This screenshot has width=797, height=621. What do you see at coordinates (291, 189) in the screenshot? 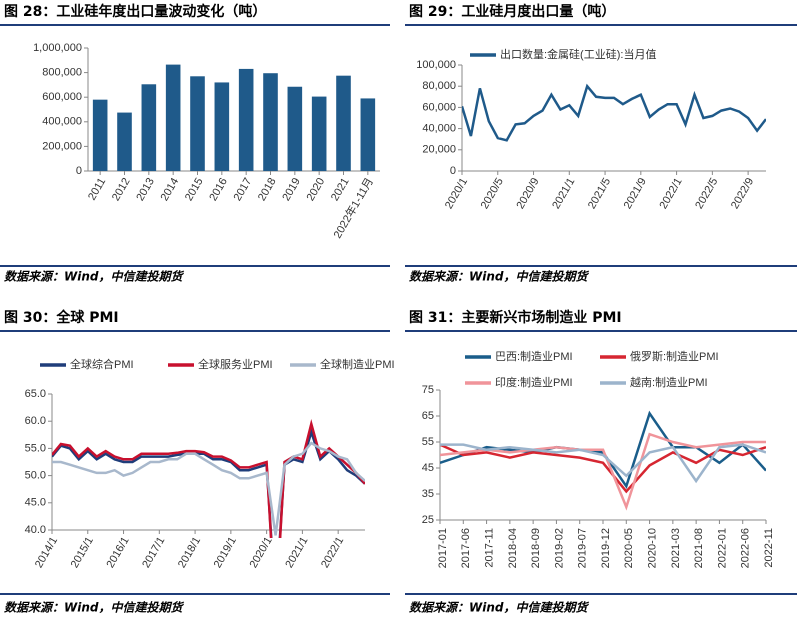
I see `x-tick-label: 2019` at bounding box center [291, 189].